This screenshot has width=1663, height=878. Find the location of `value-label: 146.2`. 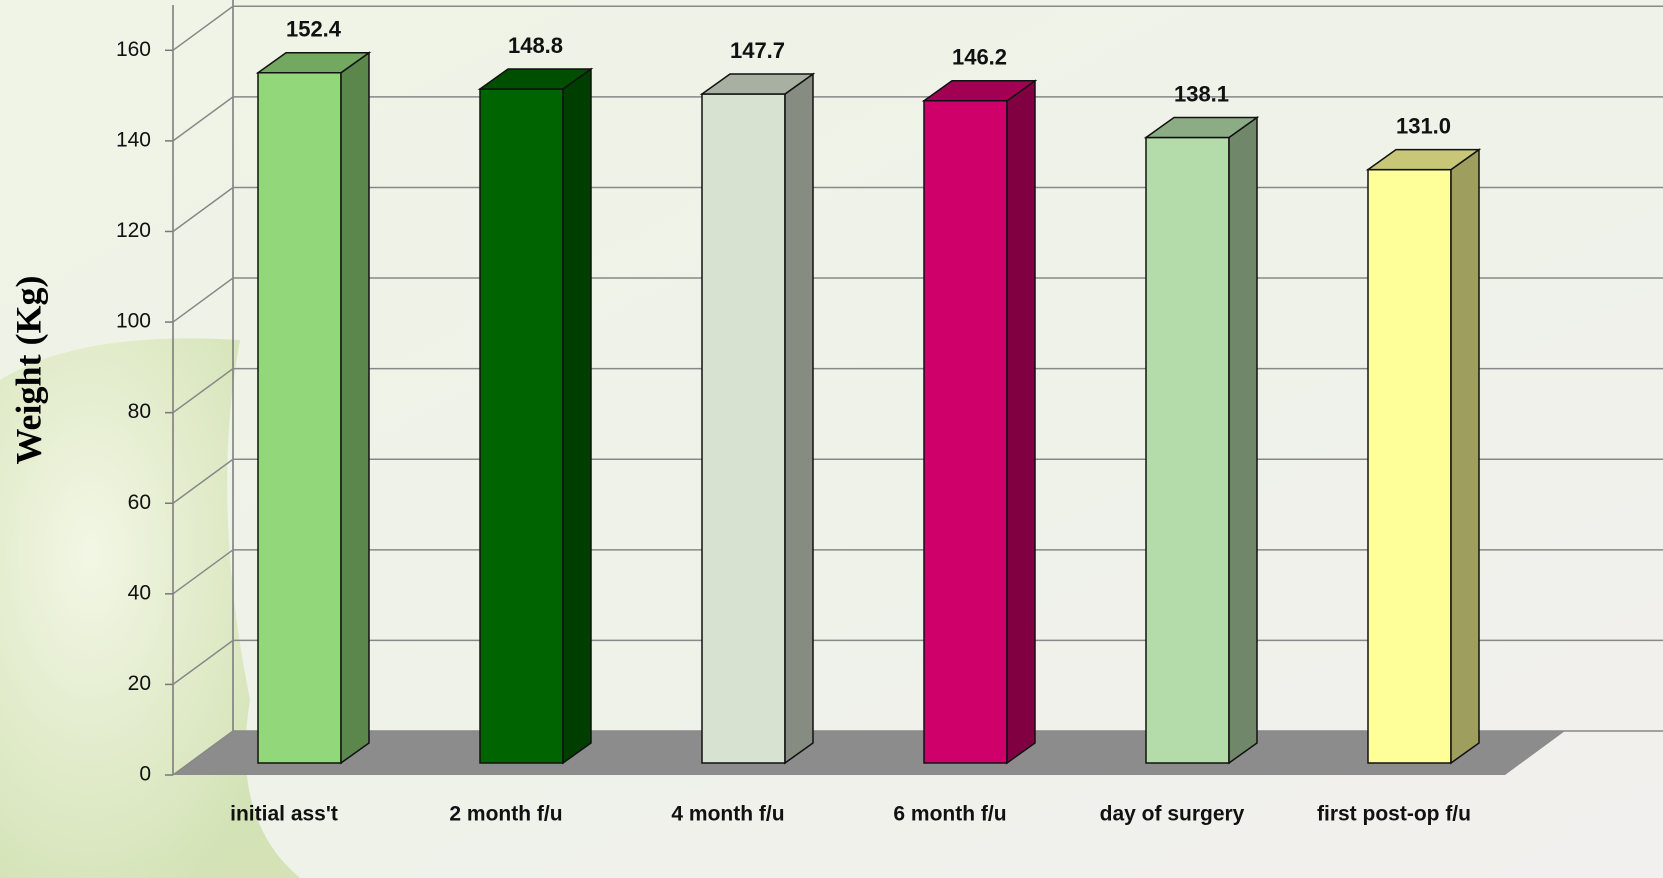

value-label: 146.2 is located at coordinates (979, 57).